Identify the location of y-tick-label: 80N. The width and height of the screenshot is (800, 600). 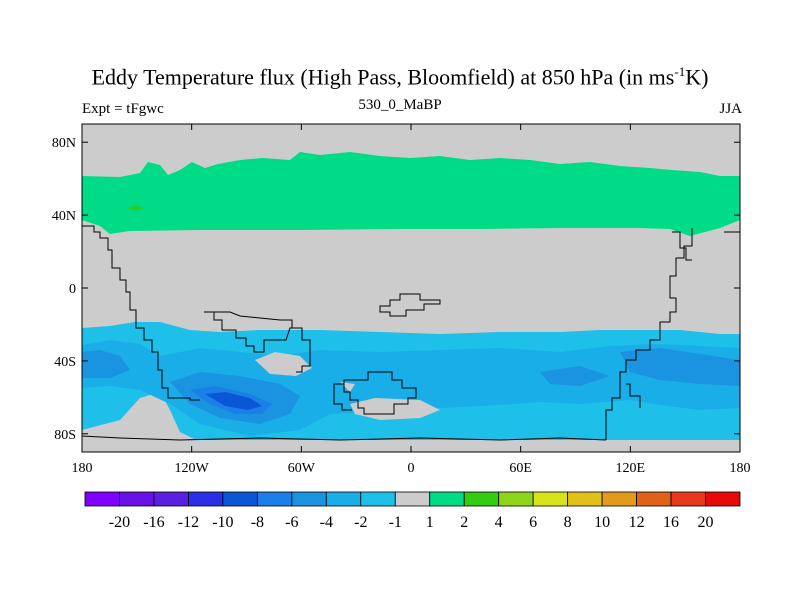
(64, 143).